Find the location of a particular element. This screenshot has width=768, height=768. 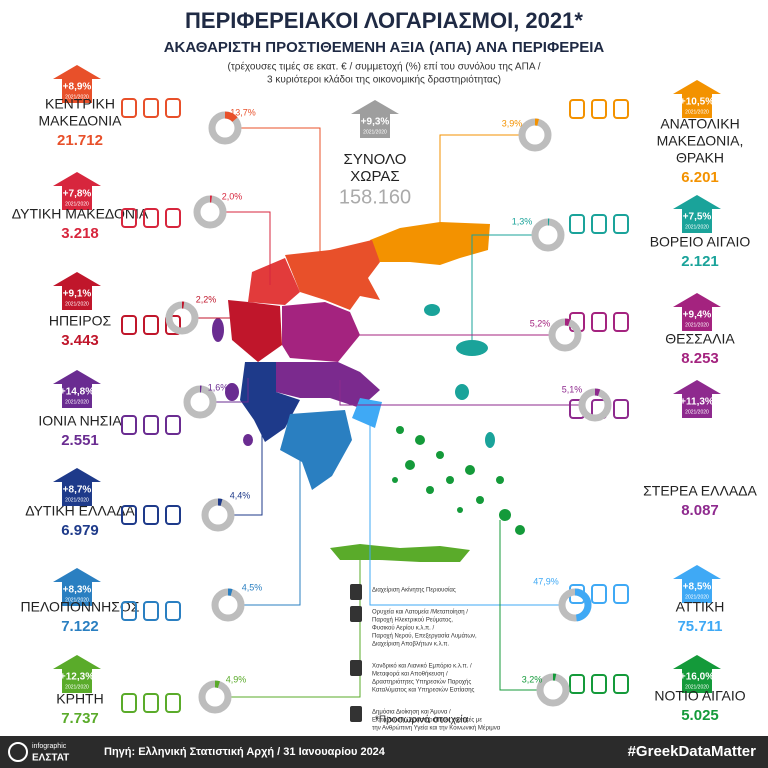

growth-label: +12,3% is located at coordinates (77, 677).